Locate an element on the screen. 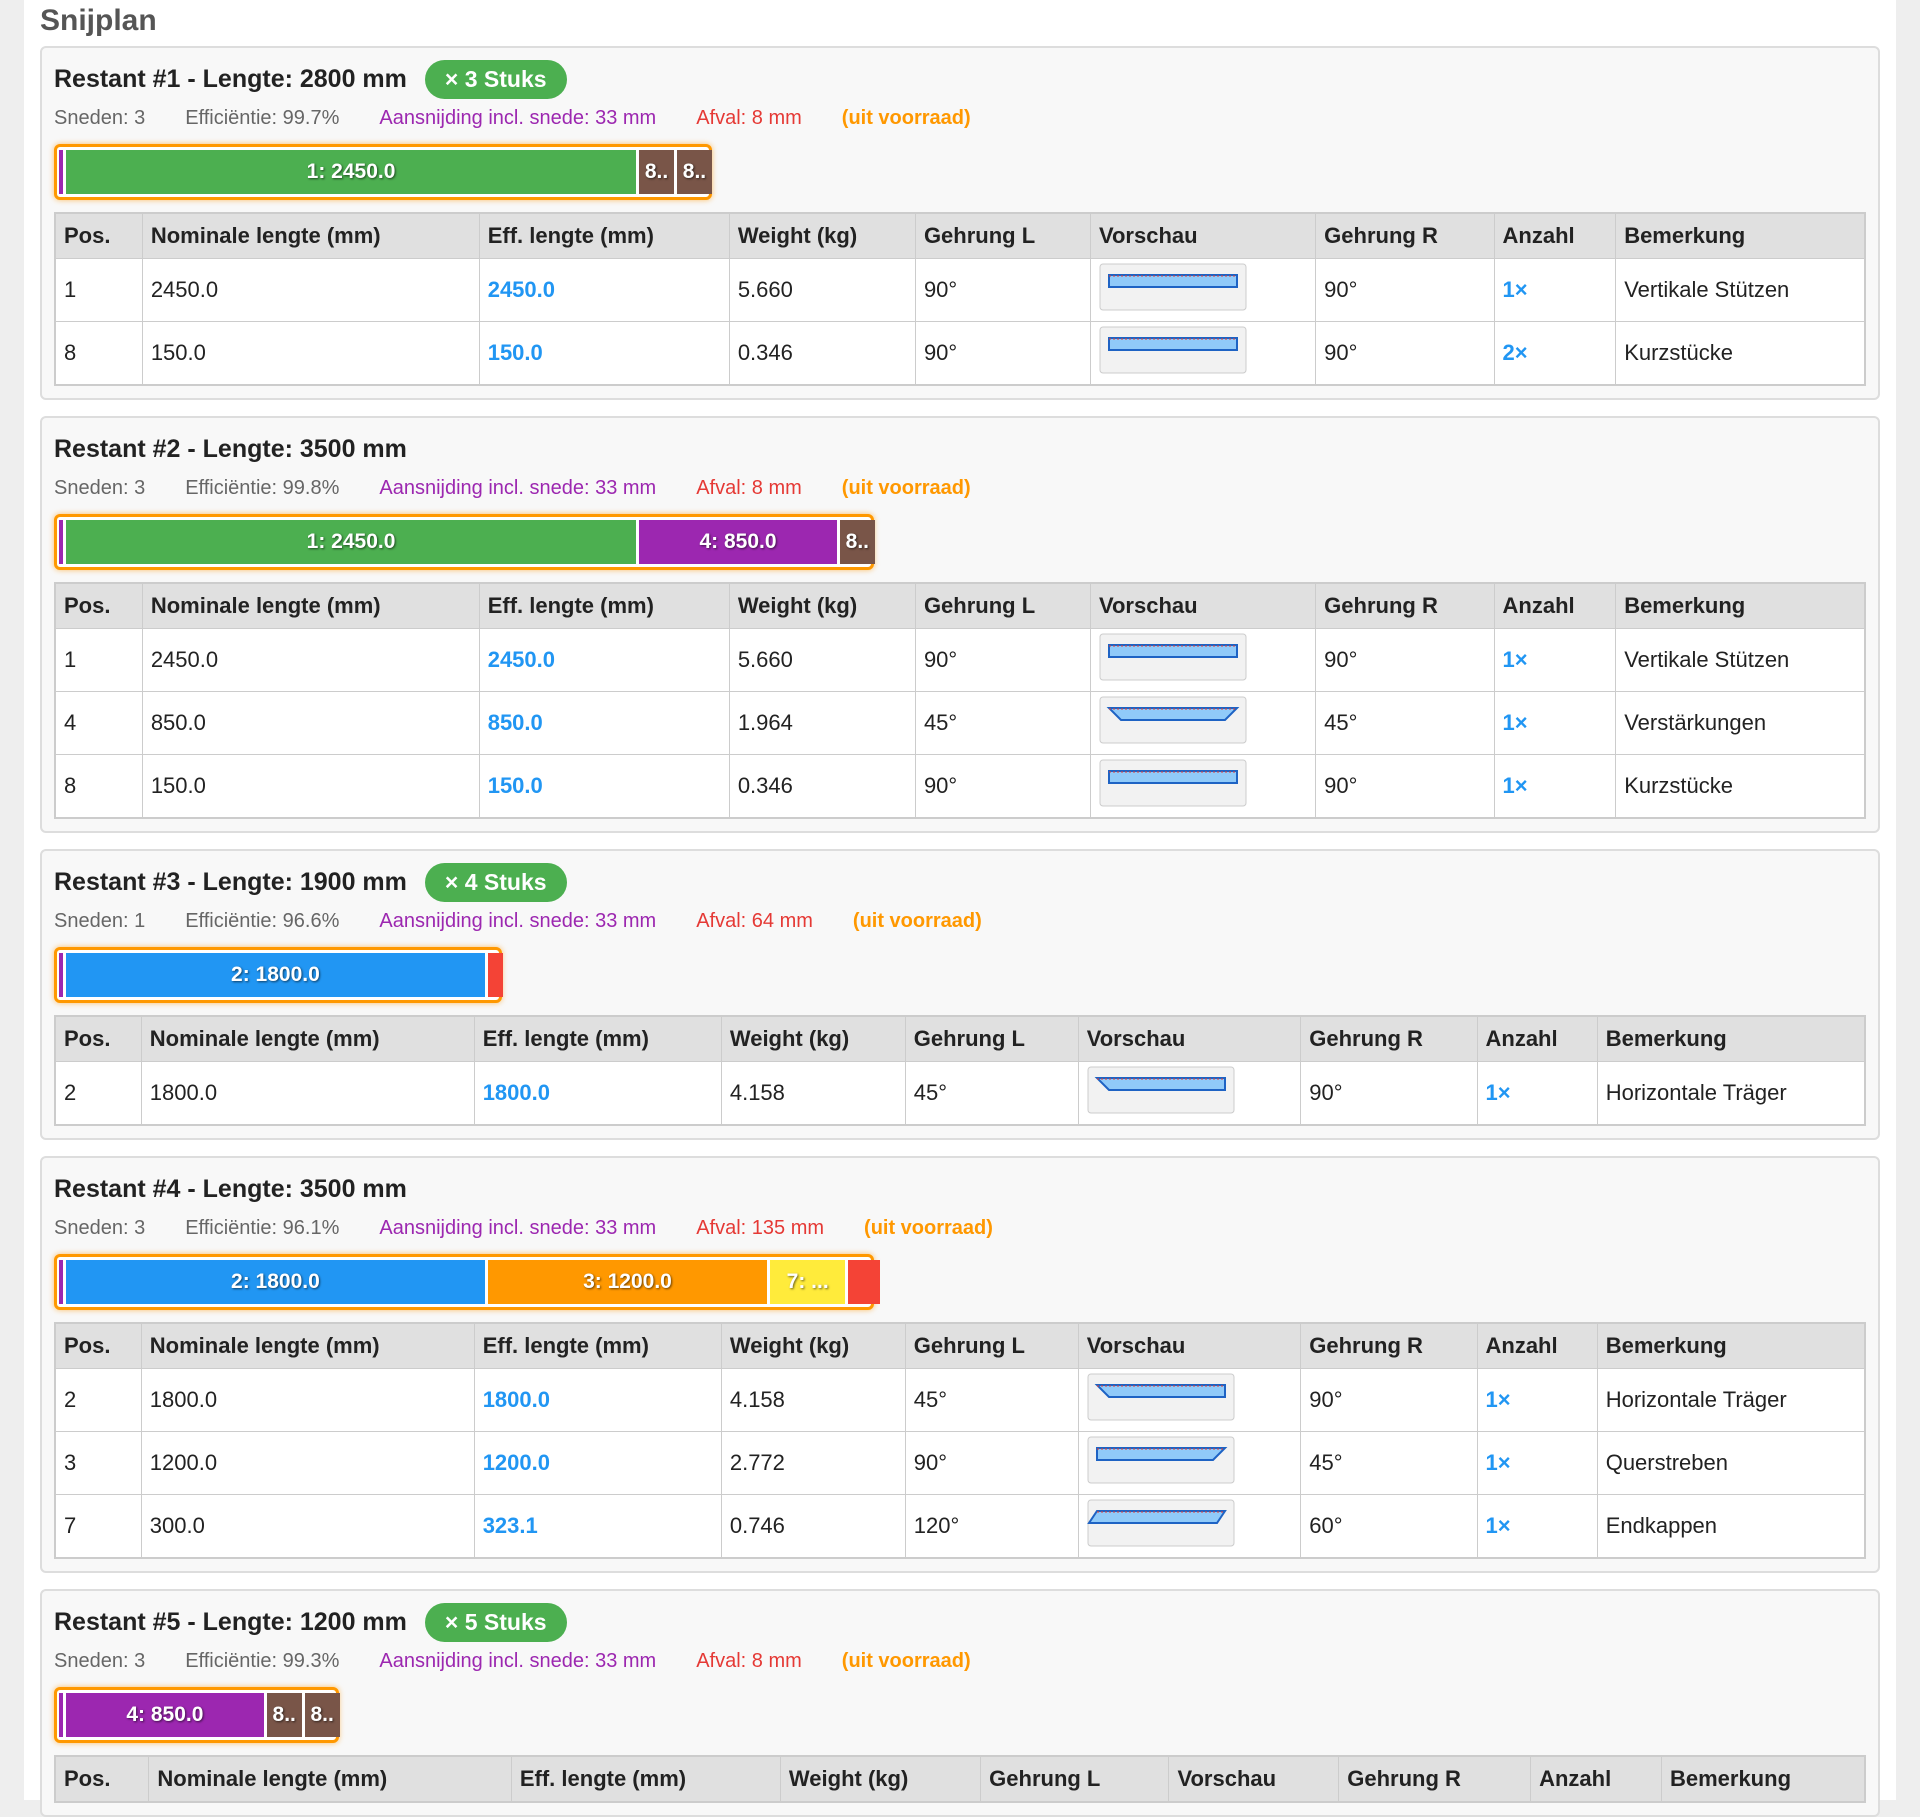  cell-gehrung-r: 45° is located at coordinates (1389, 1463).